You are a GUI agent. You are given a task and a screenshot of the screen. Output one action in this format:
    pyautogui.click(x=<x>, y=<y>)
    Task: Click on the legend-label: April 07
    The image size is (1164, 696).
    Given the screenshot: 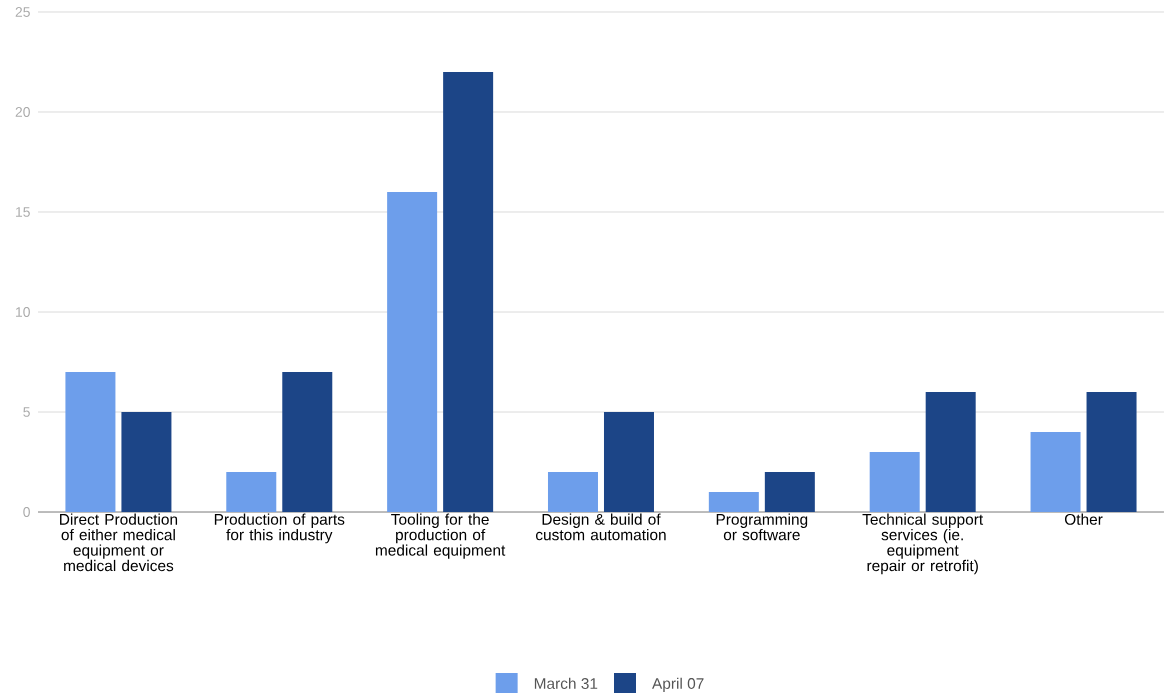 What is the action you would take?
    pyautogui.click(x=678, y=685)
    